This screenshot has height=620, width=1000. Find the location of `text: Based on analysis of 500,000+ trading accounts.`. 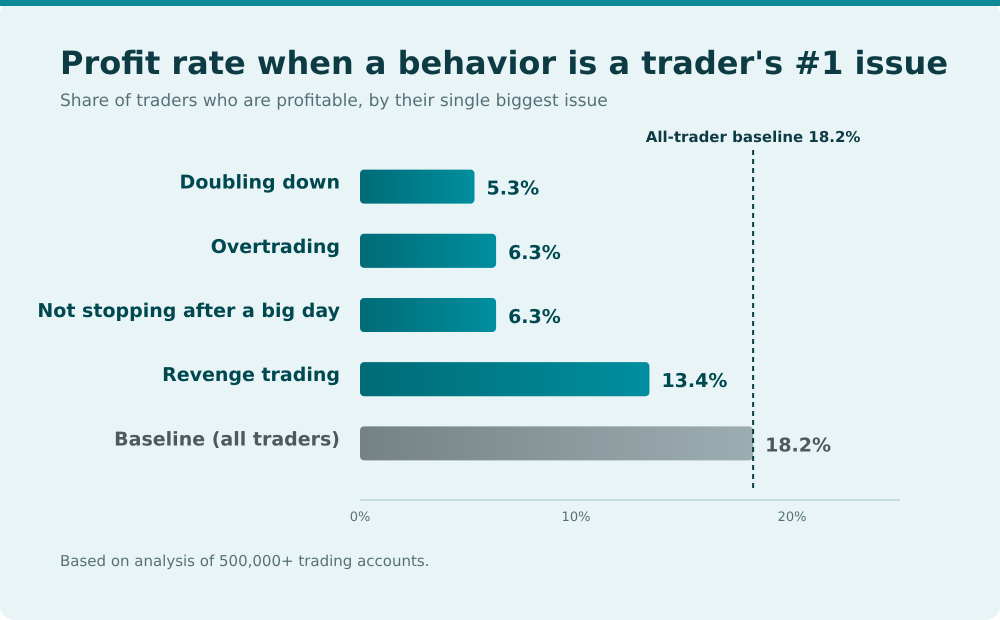

text: Based on analysis of 500,000+ trading accounts. is located at coordinates (245, 561).